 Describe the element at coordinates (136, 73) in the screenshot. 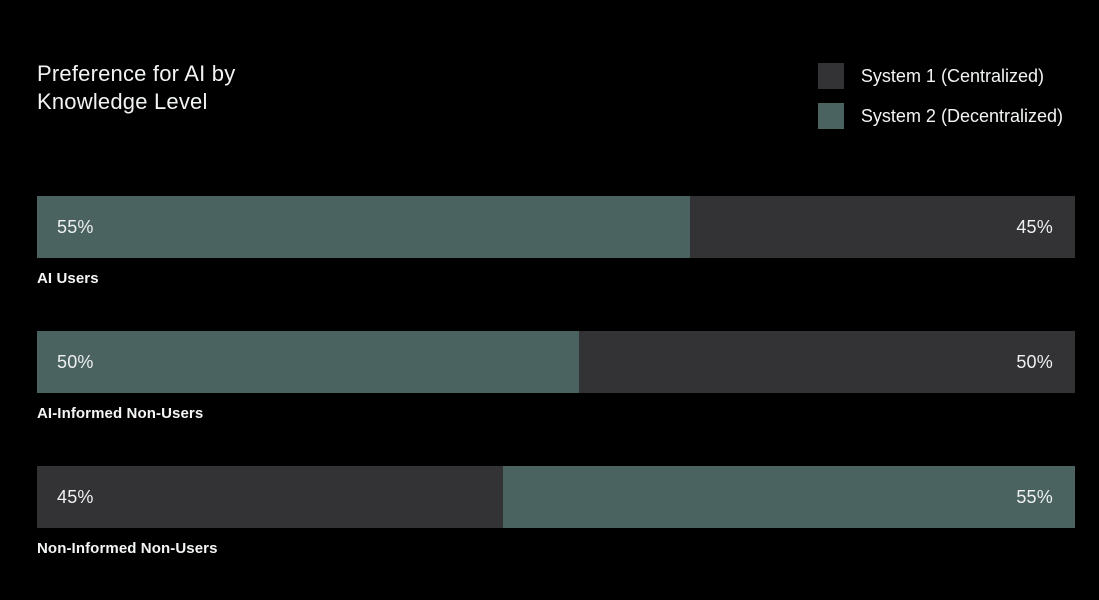

I see `chart-title-line-1: Preference for AI by` at that location.